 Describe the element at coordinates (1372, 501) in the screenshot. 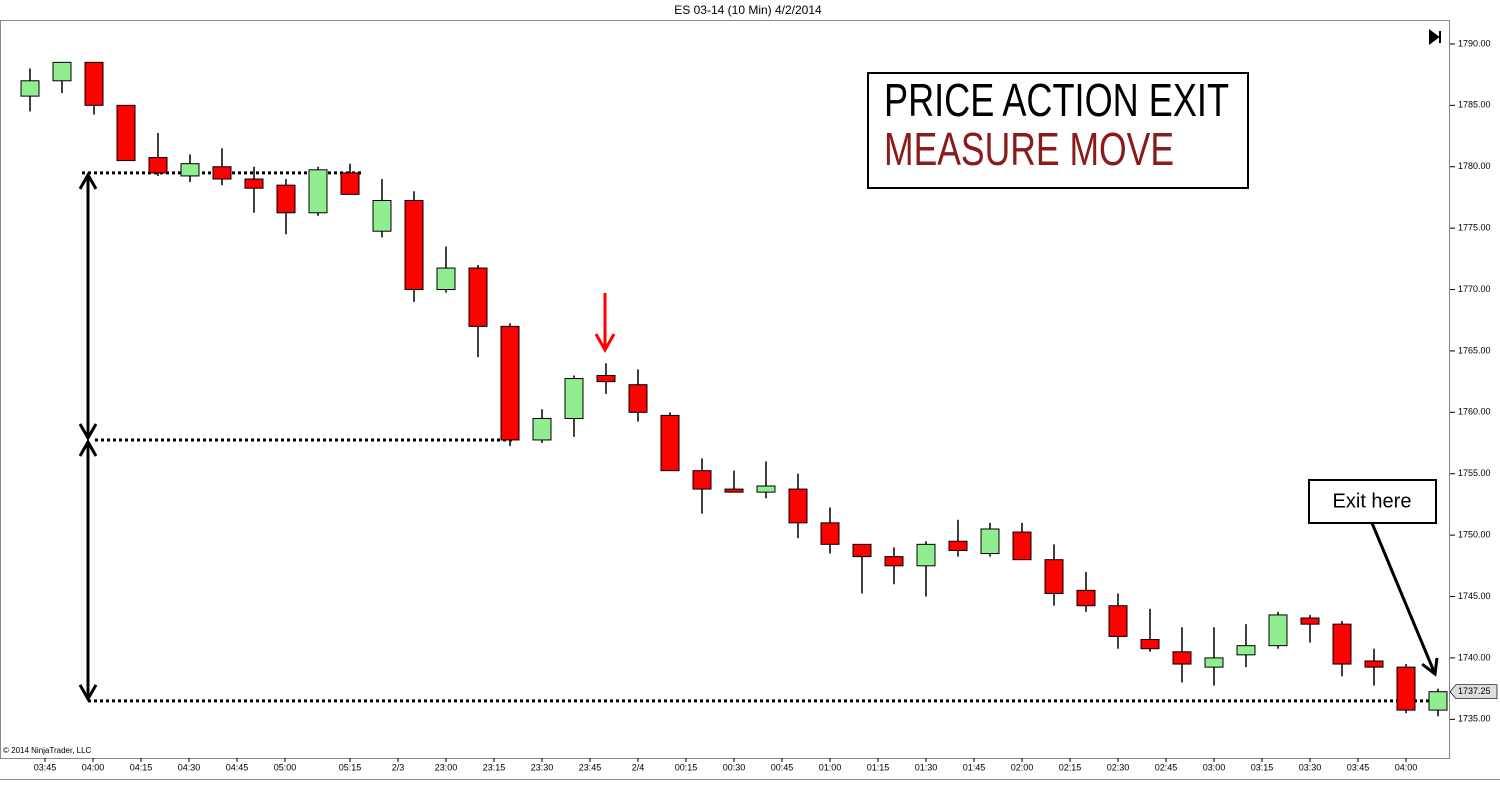

I see `callout-text: Exit here` at that location.